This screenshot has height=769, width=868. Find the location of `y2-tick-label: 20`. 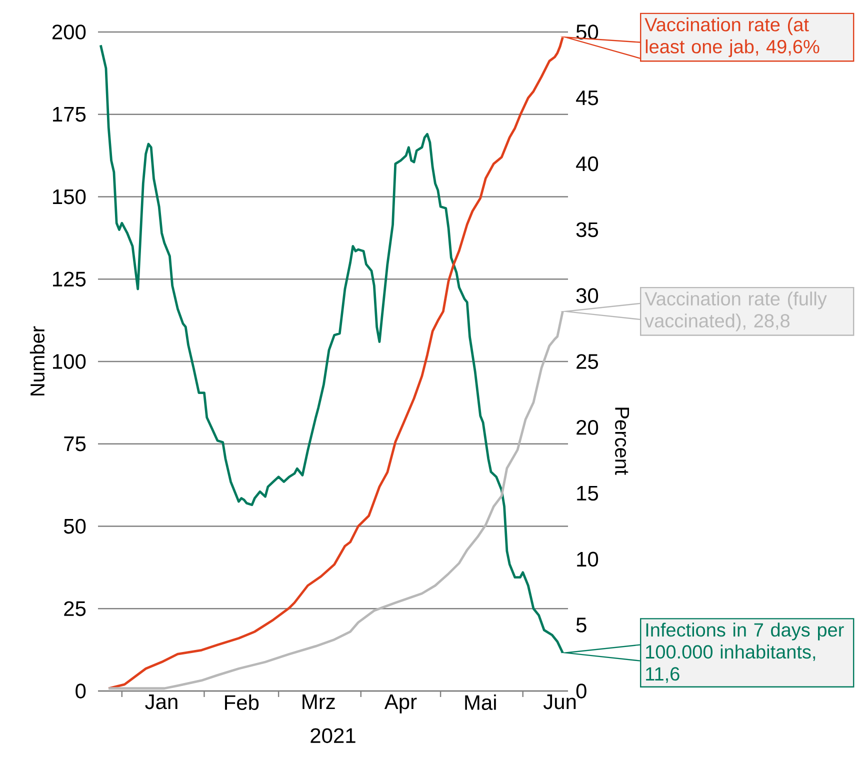

y2-tick-label: 20 is located at coordinates (587, 427).